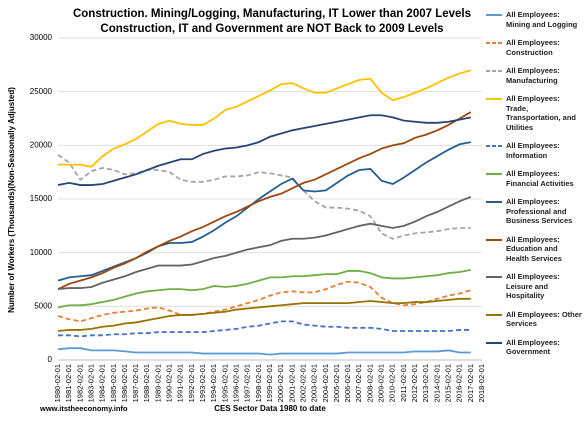  I want to click on x-tick-label: 2006-02-01, so click(347, 383).